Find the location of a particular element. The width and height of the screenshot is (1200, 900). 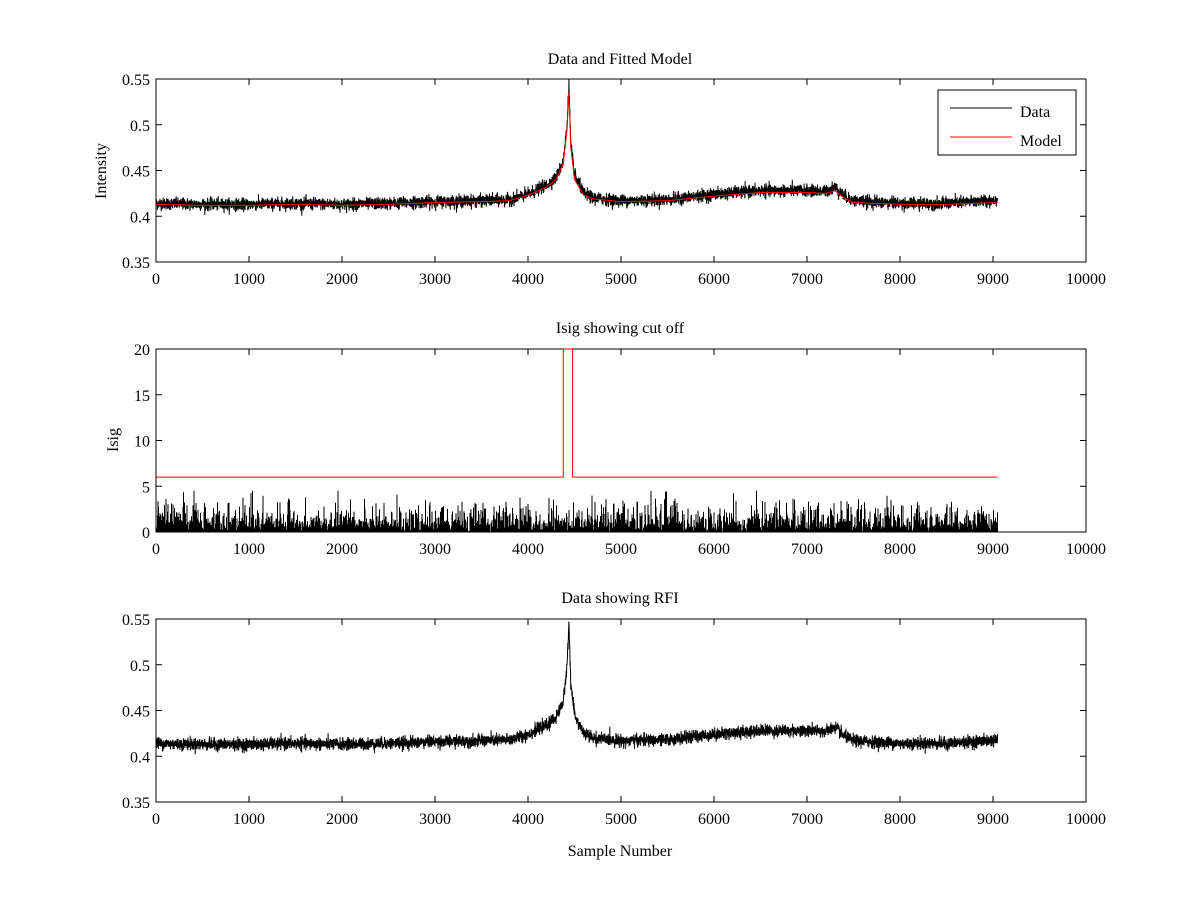

y-tick-label: 10 is located at coordinates (142, 442).